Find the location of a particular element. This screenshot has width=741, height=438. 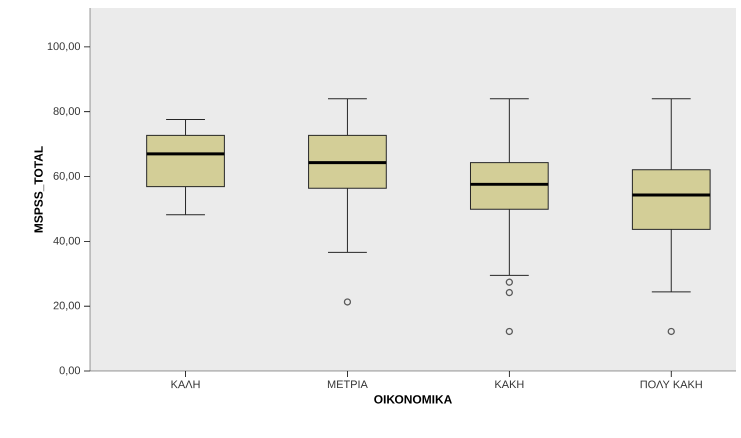

y-tick-label: 100,00 is located at coordinates (64, 47).